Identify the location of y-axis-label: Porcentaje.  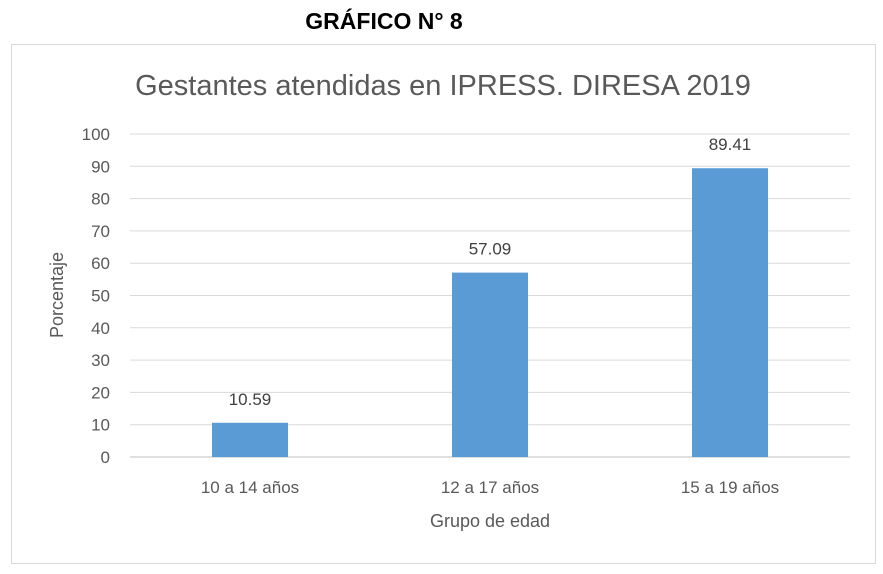
(57, 295).